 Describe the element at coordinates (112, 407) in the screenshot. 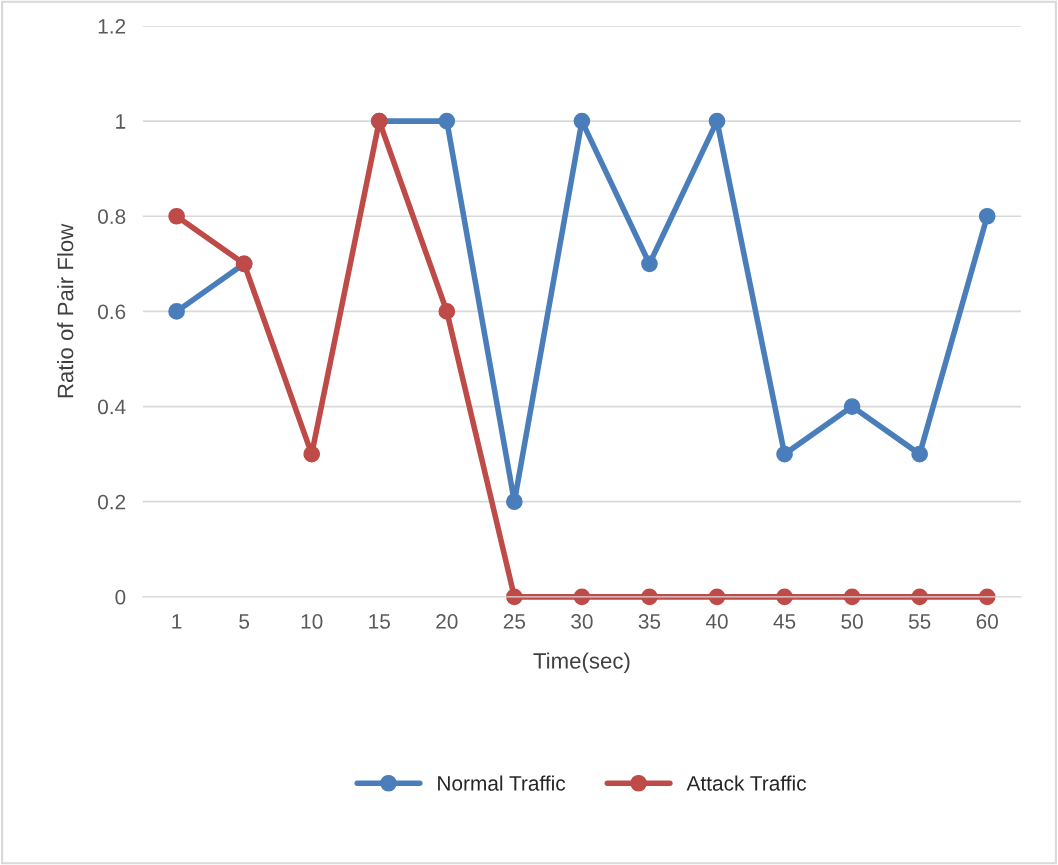

I see `y-tick-label: 0.4` at that location.